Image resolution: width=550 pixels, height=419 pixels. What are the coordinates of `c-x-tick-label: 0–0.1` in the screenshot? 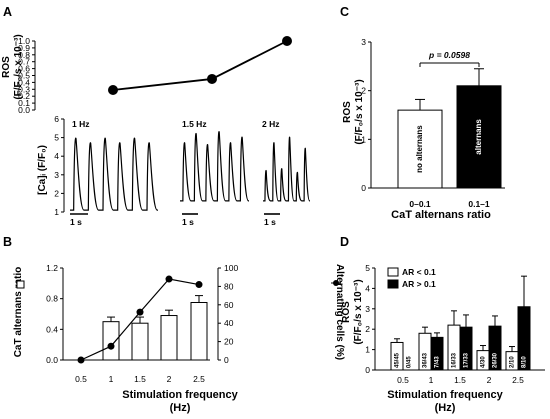 It's located at (420, 204).